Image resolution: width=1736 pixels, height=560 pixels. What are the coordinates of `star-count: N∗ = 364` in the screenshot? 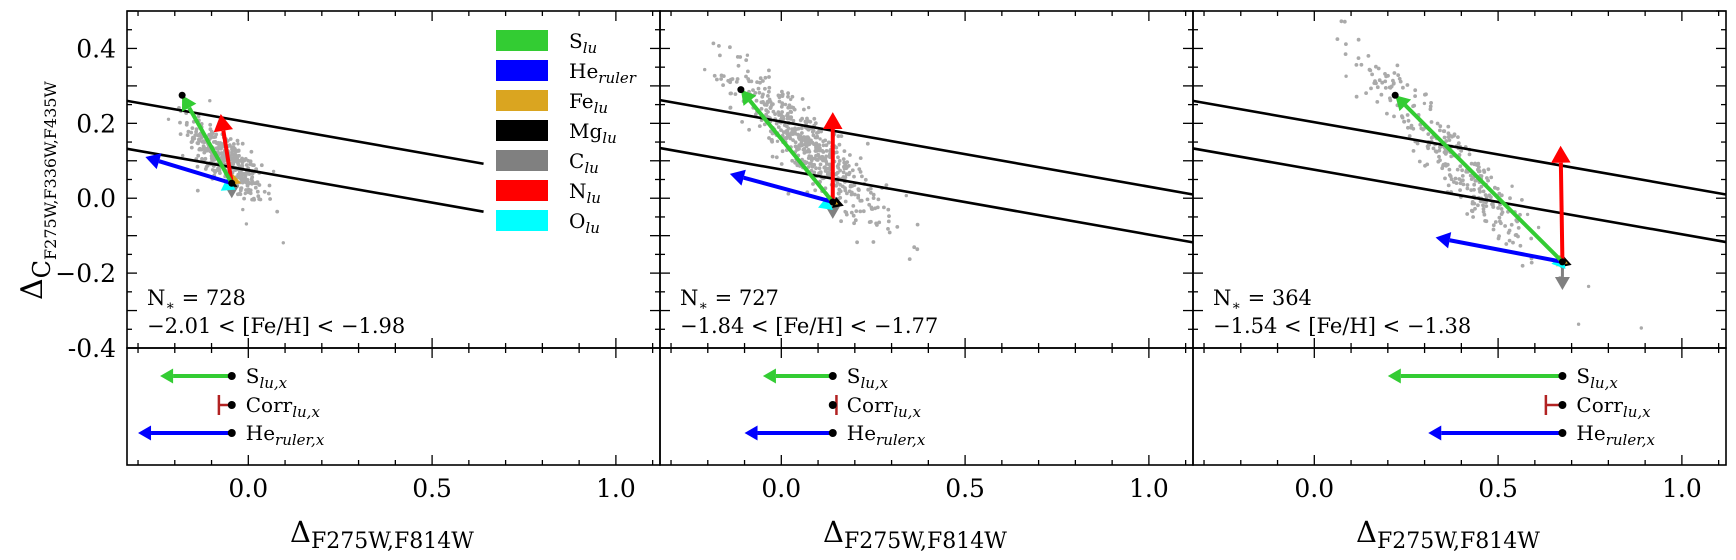 It's located at (1262, 300).